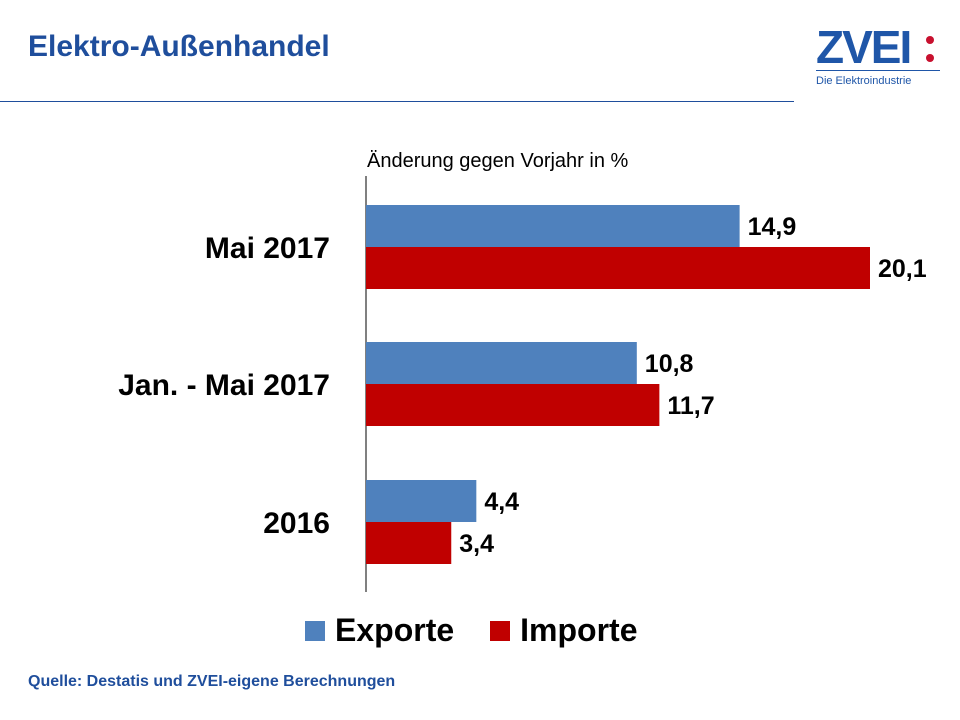 Image resolution: width=960 pixels, height=720 pixels. I want to click on data-label: 3,4, so click(476, 544).